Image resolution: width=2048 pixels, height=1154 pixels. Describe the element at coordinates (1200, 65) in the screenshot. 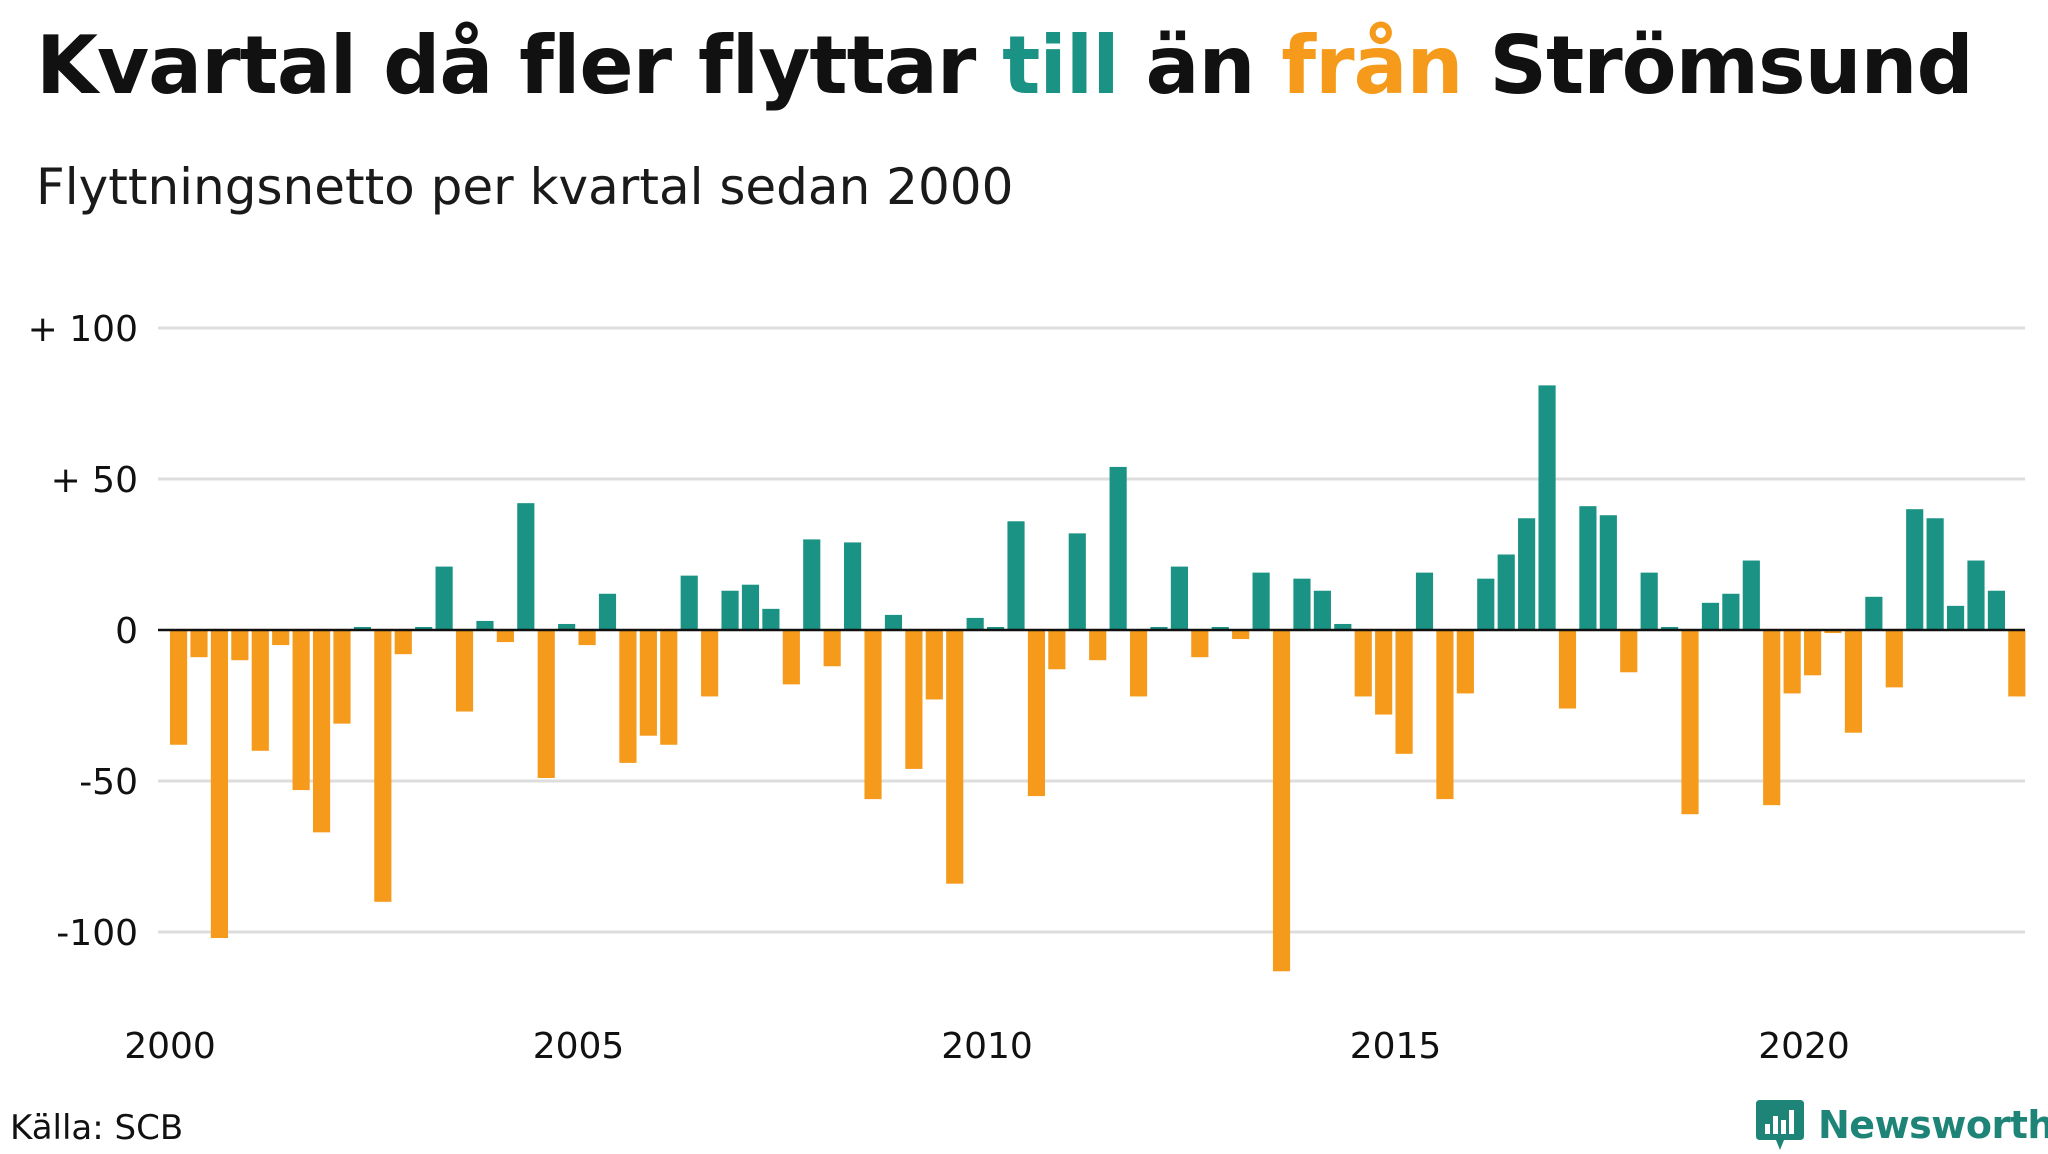

I see `title-part-2: än` at that location.